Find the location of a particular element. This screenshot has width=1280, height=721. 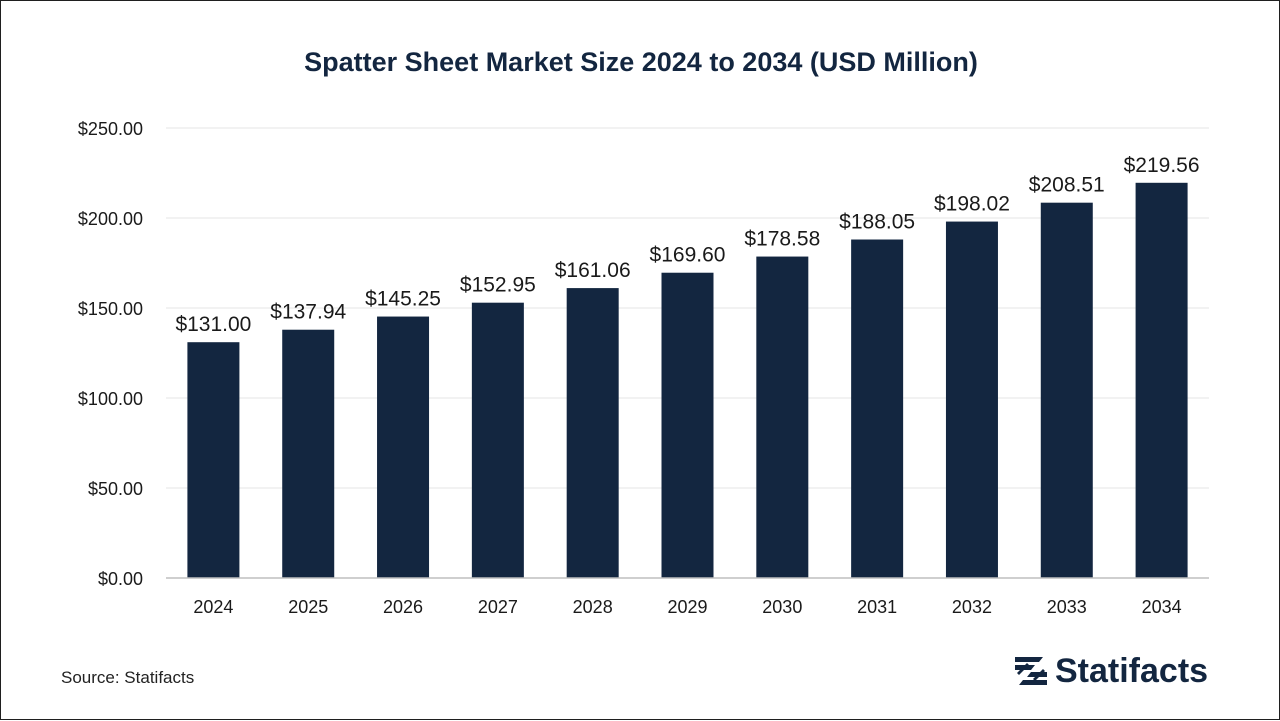

y-tick-label: $0.00 is located at coordinates (120, 579).